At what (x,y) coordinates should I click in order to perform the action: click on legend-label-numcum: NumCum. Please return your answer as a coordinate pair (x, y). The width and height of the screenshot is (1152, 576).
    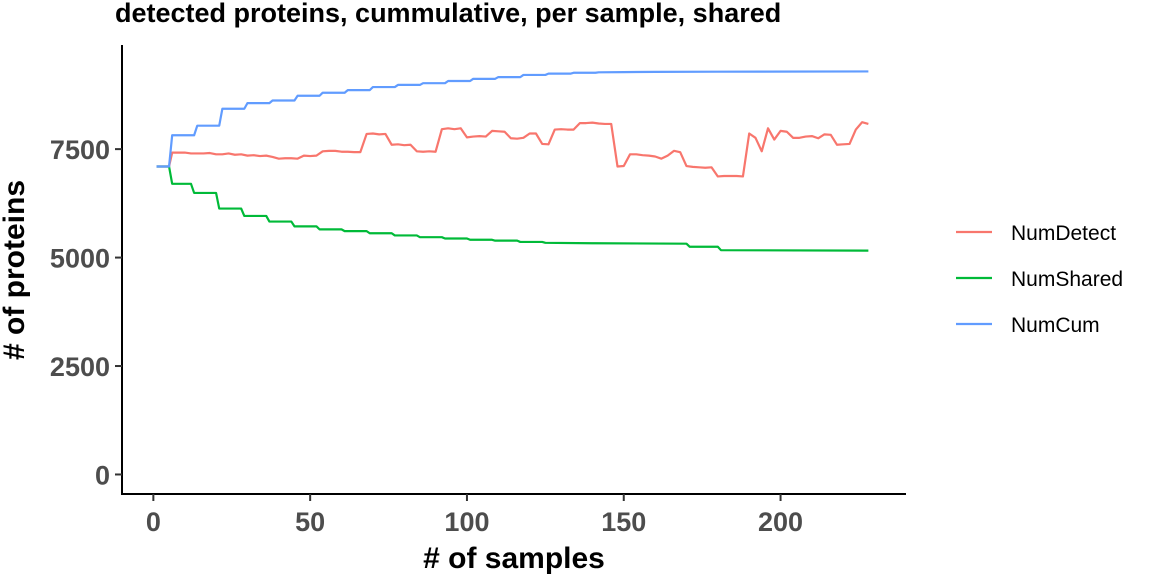
    Looking at the image, I should click on (1055, 325).